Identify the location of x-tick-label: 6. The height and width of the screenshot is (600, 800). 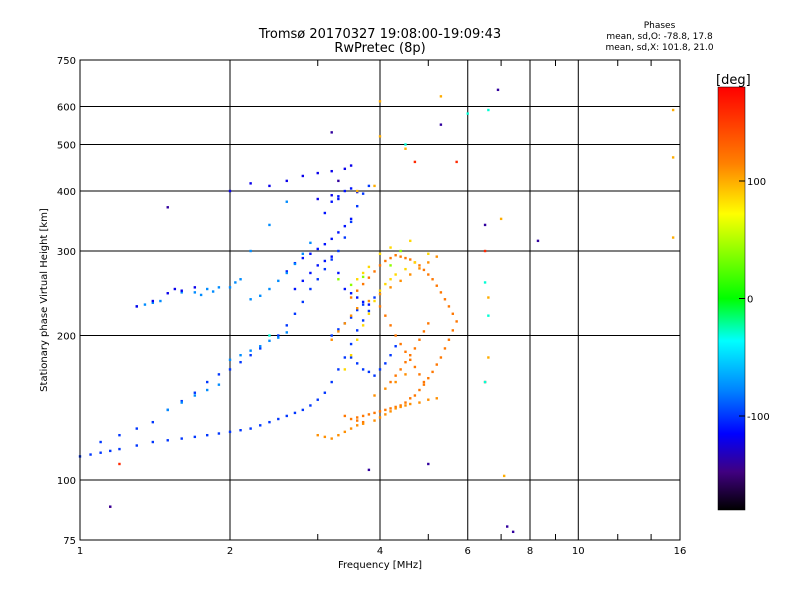
(468, 551).